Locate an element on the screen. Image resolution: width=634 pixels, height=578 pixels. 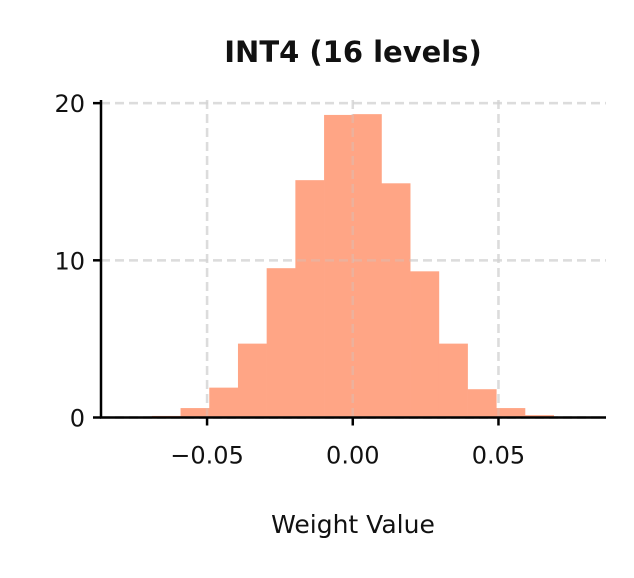
x-axis-label: Weight Value is located at coordinates (353, 524).